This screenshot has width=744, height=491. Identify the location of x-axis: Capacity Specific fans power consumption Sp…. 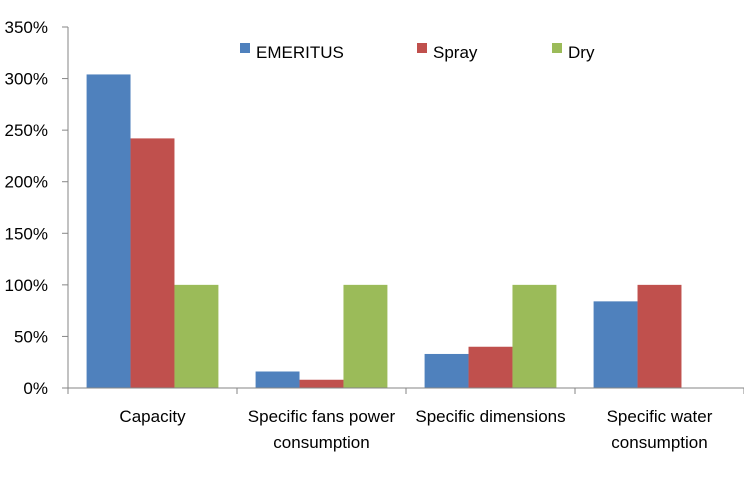
(405, 419).